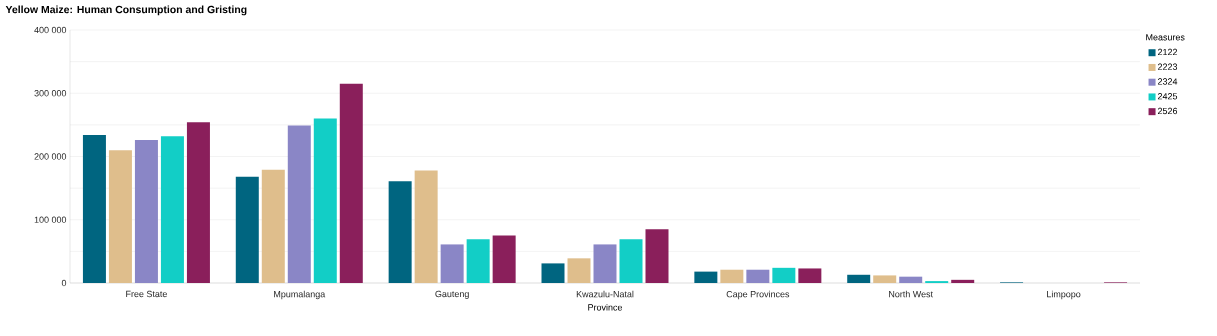 The height and width of the screenshot is (336, 1217). Describe the element at coordinates (64, 283) in the screenshot. I see `y-tick-label: 0` at that location.